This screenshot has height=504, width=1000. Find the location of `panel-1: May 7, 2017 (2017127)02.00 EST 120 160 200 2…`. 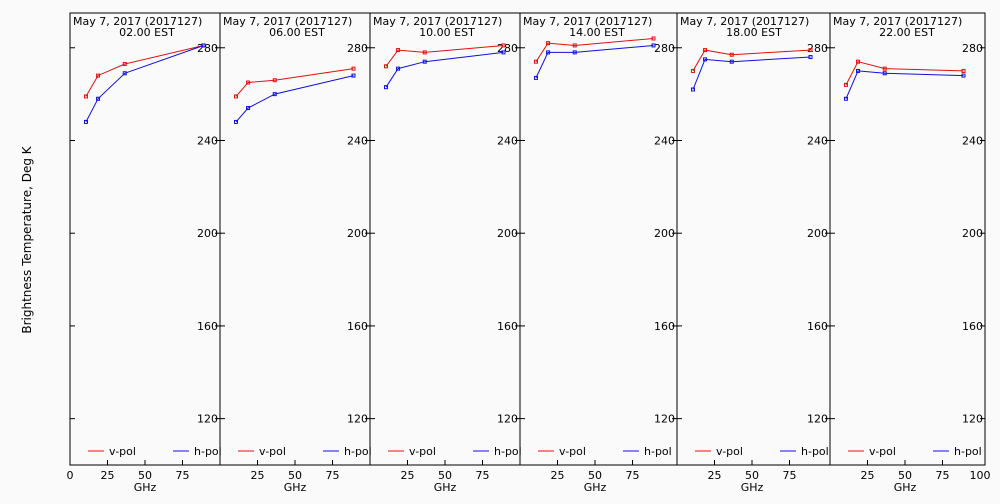

panel-1: May 7, 2017 (2017127)02.00 EST 120 160 200 2… is located at coordinates (144, 253).